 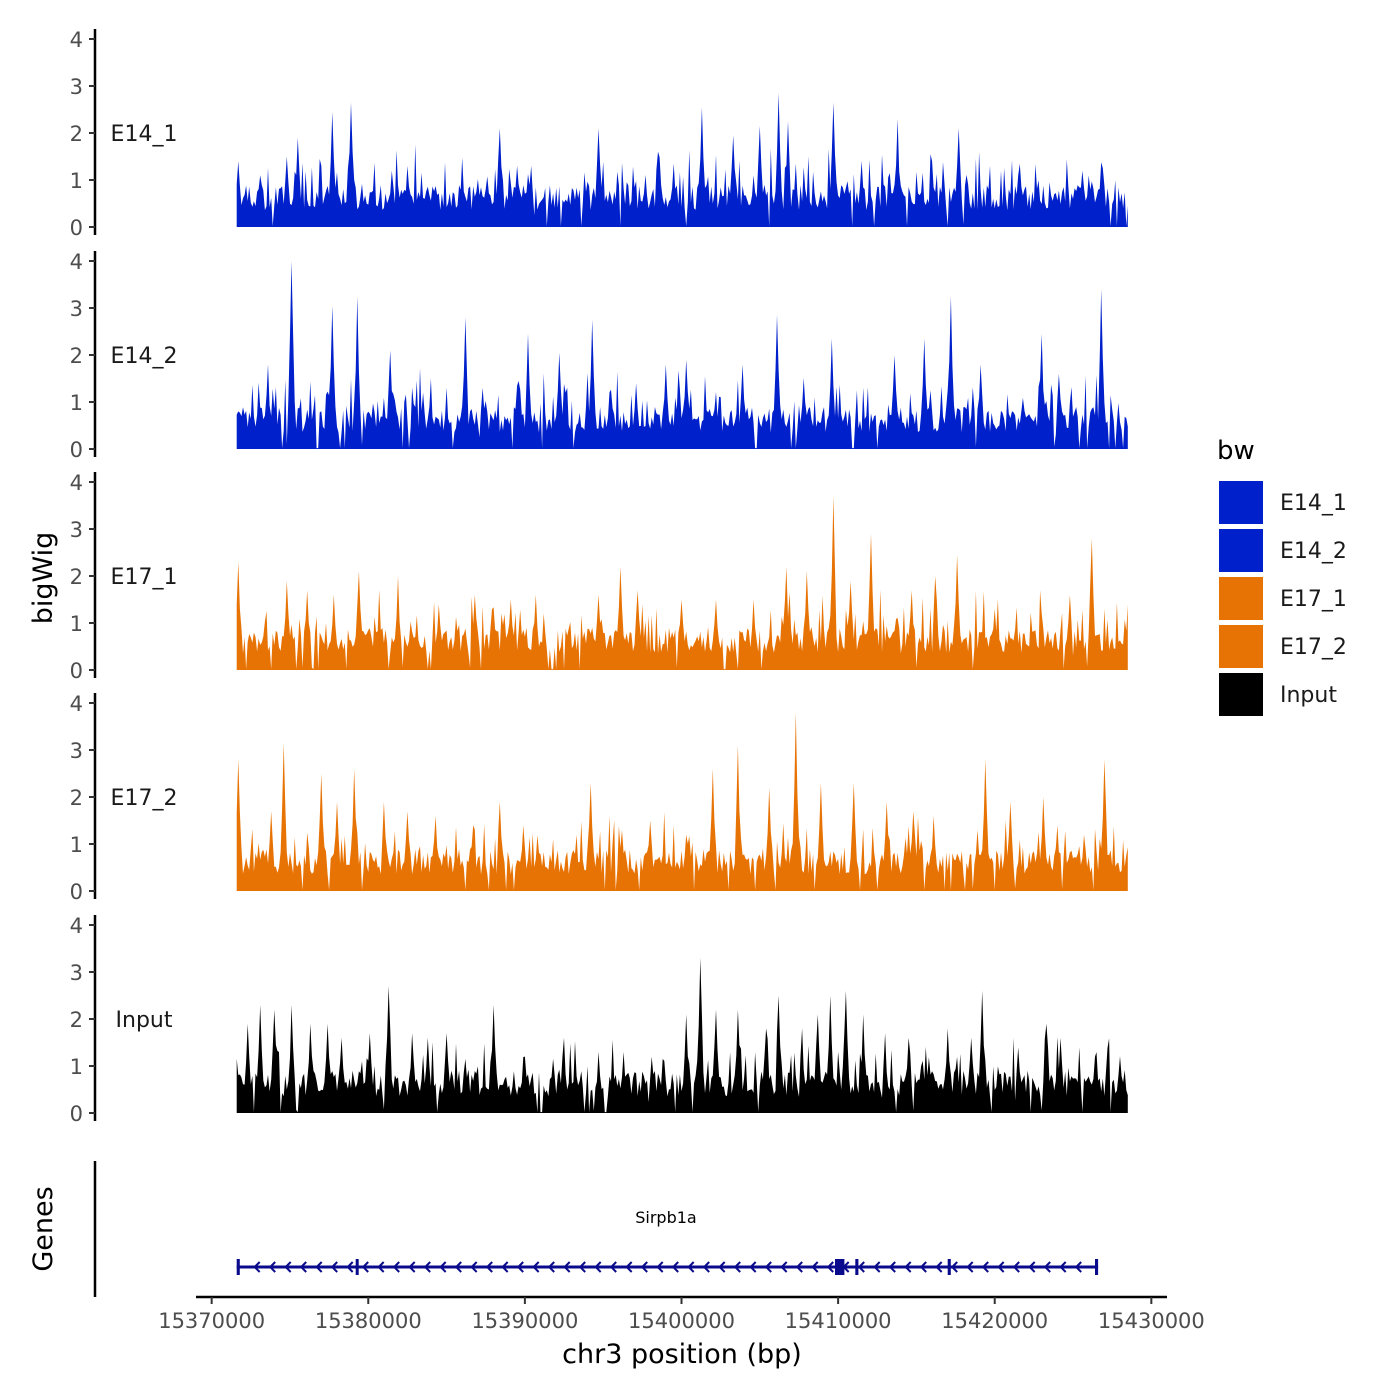 I want to click on legend-label-e14-2: E14_2, so click(x=1313, y=551).